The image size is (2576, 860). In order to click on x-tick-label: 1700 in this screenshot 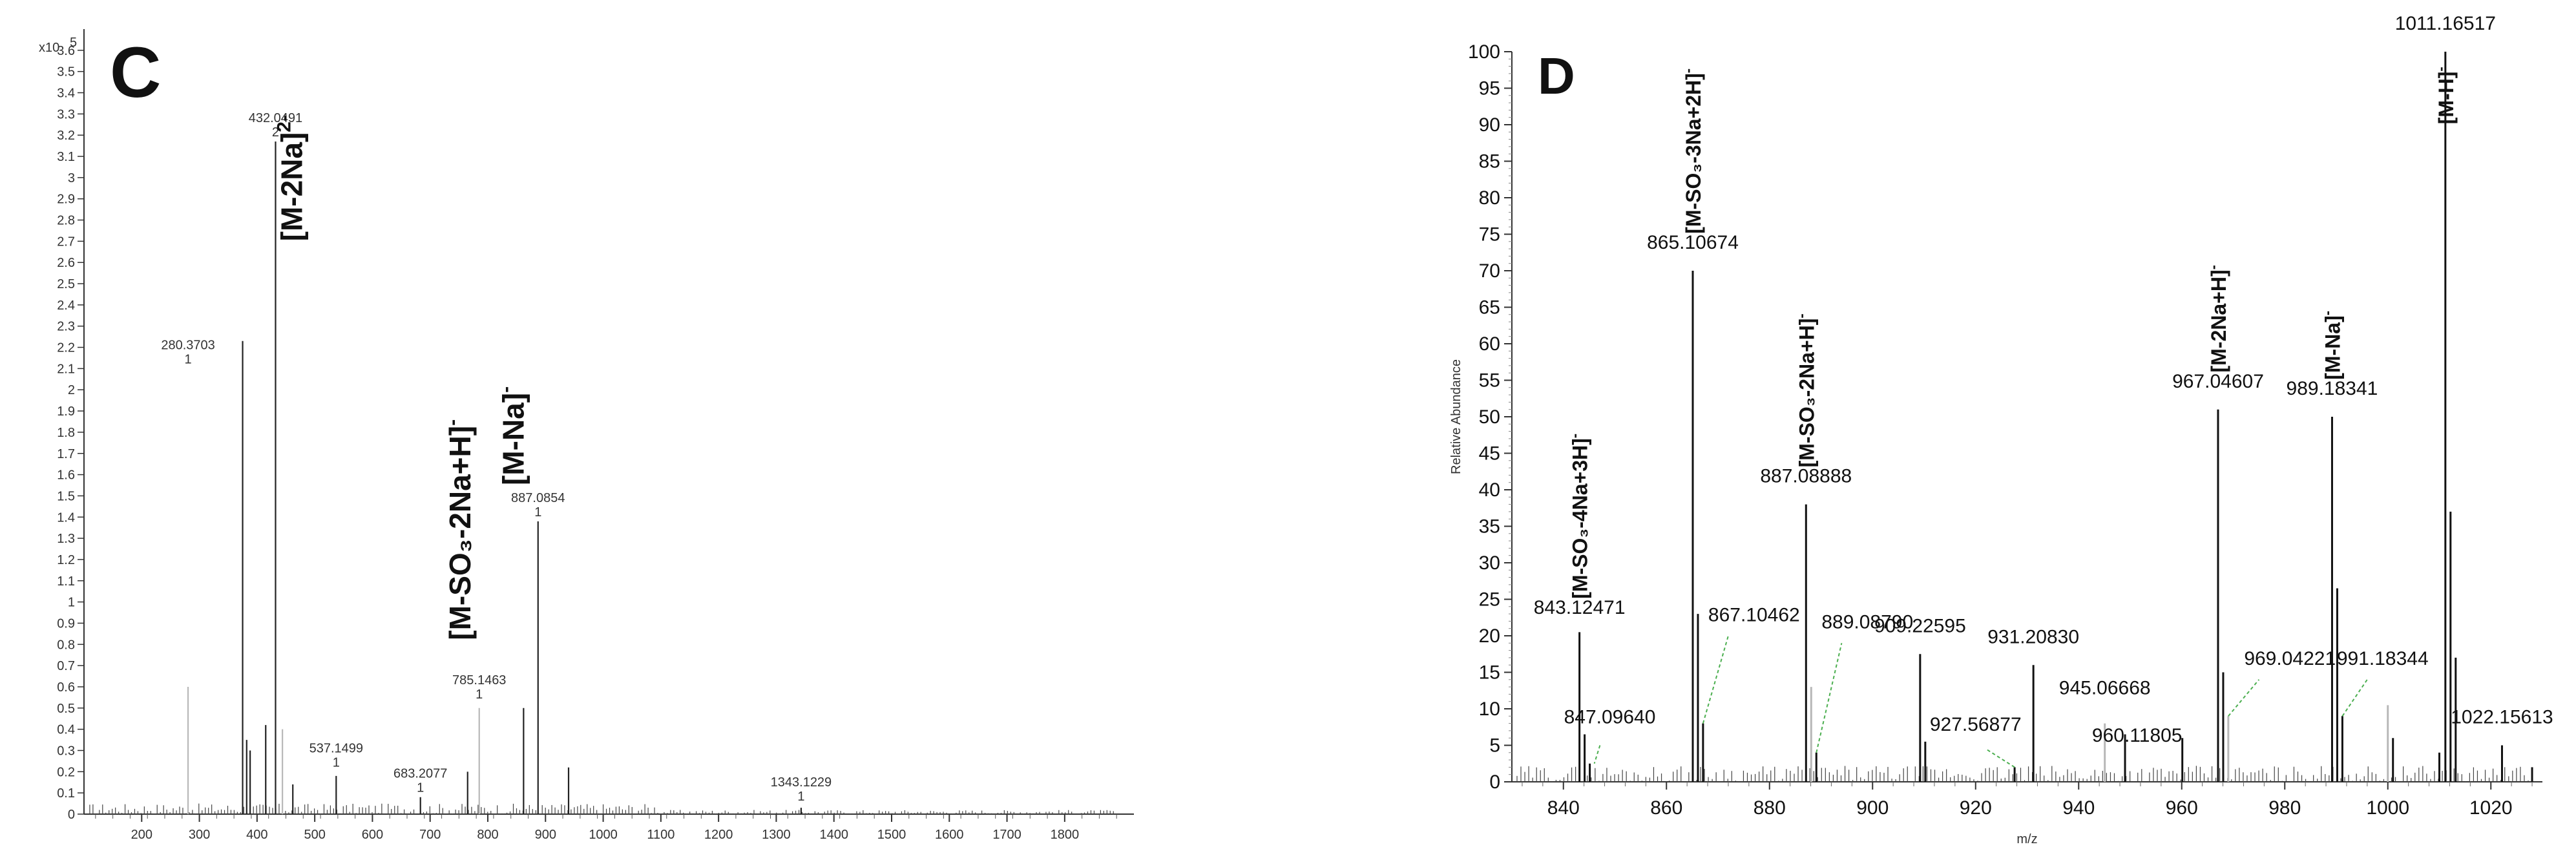, I will do `click(1006, 835)`.